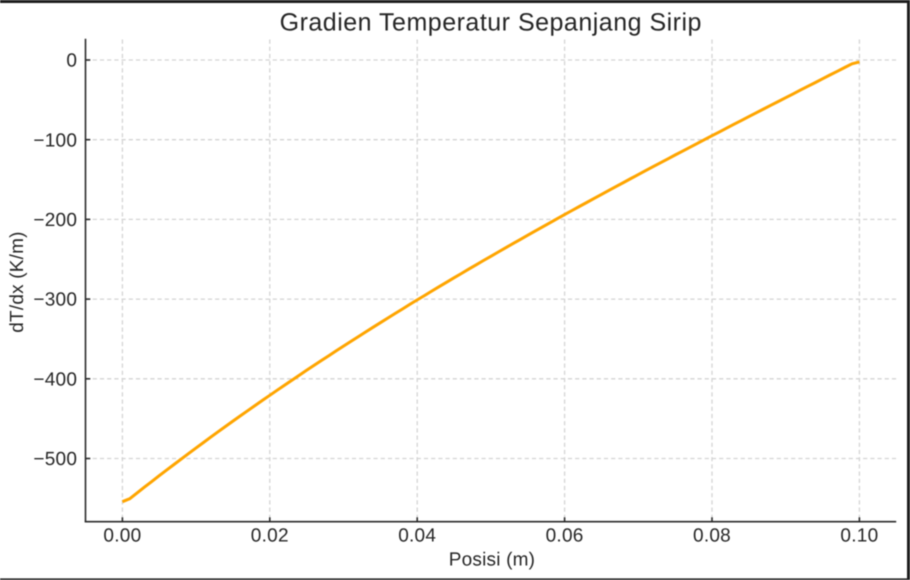 The image size is (910, 580). Describe the element at coordinates (491, 23) in the screenshot. I see `svg-text:Gradien Temperatur Sepanjang S: Gradien Temperatur Sepanjang Sirip` at that location.